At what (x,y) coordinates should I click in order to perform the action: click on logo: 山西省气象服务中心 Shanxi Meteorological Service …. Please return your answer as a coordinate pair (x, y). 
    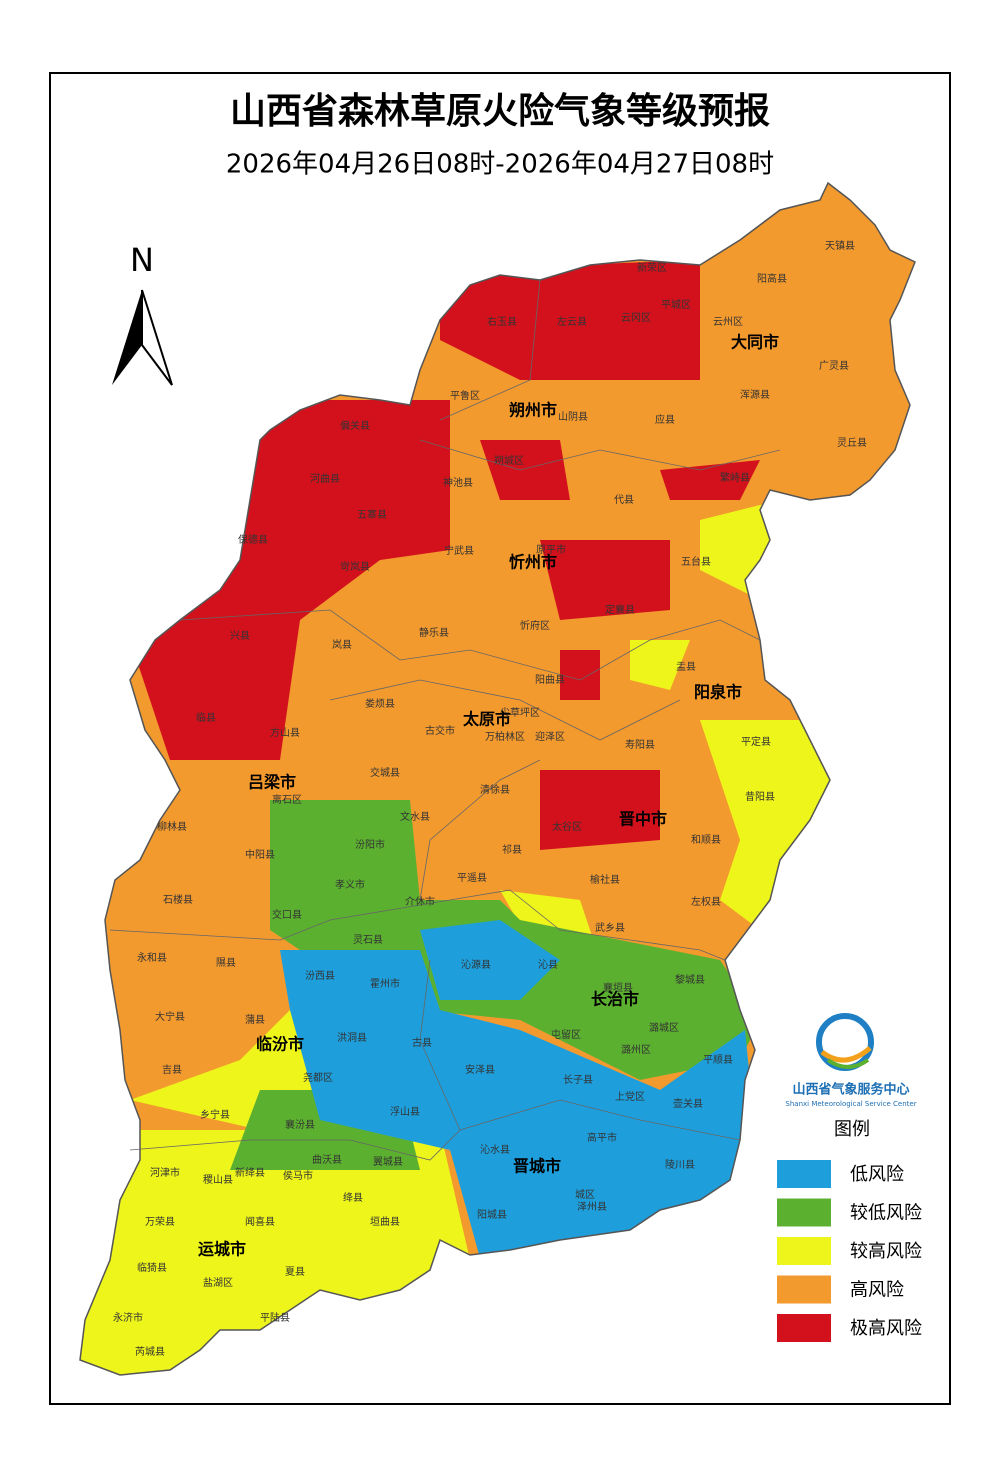
    Looking at the image, I should click on (851, 1060).